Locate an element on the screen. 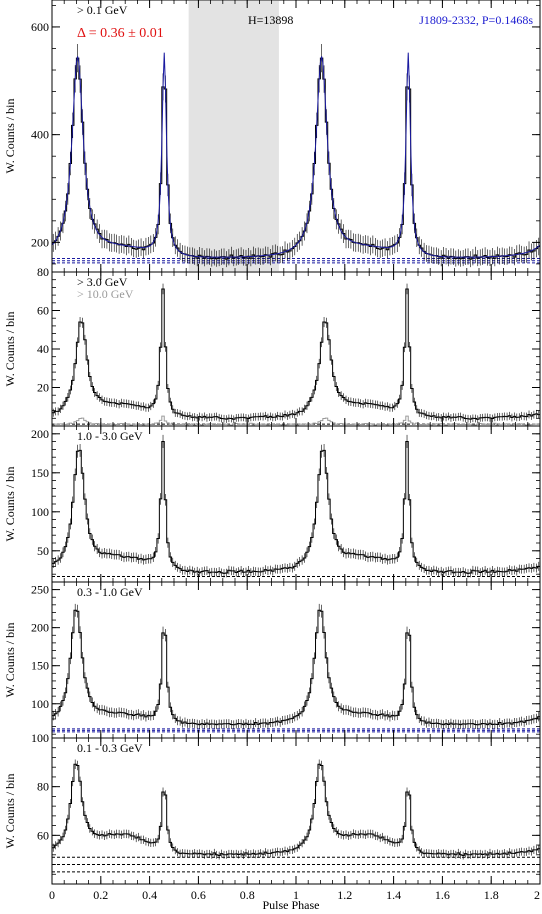 The height and width of the screenshot is (914, 542). x-axis: 0 0.2 0.4 0.6 0.8 1 1.2 1.4 1.6 1.8 2 is located at coordinates (294, 895).